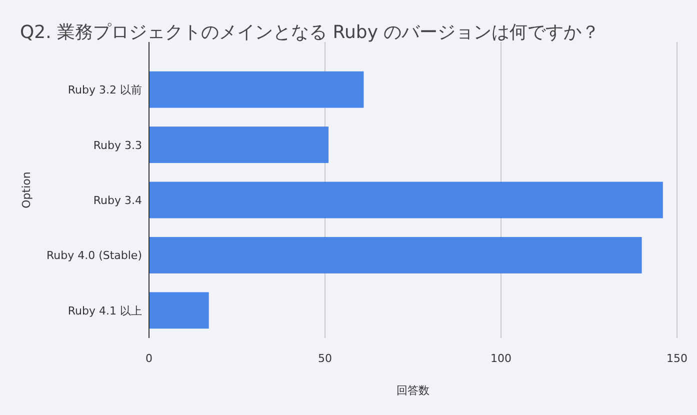  What do you see at coordinates (105, 90) in the screenshot?
I see `y-tick-label: Ruby 3.2 以前` at bounding box center [105, 90].